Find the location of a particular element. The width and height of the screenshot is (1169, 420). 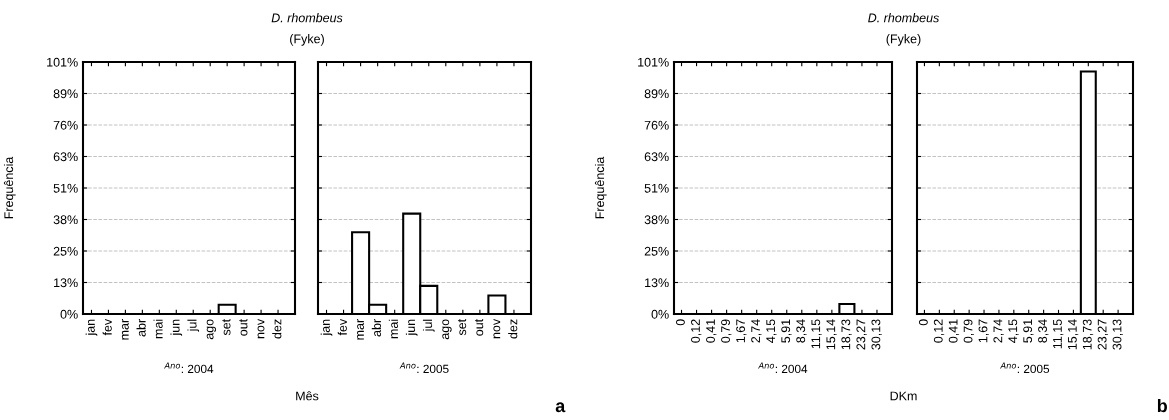

text: b is located at coordinates (1162, 405).